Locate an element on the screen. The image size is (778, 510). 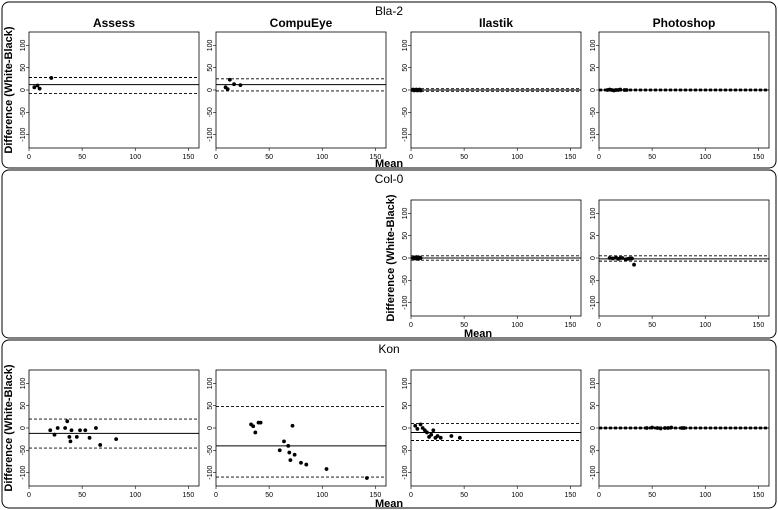
panel-kon-photoshop: 100 50 0 -50 -100 0 50 100 150 is located at coordinates (680, 434).